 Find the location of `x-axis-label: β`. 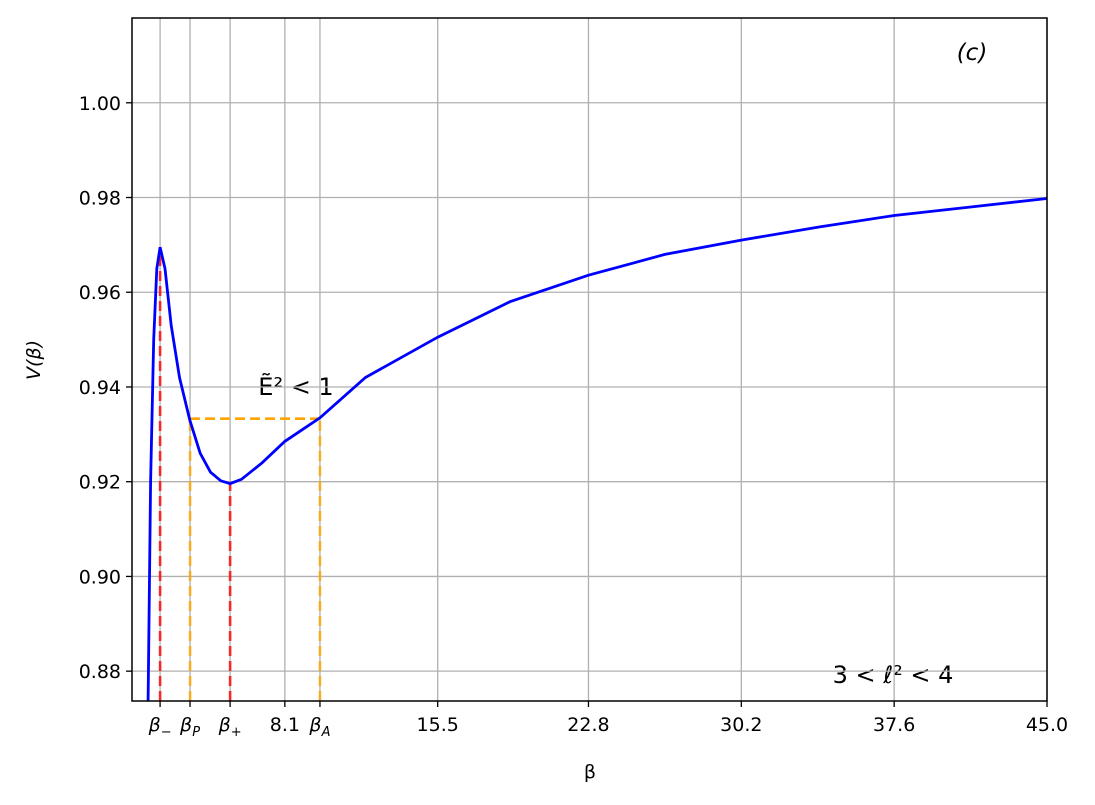

x-axis-label: β is located at coordinates (590, 772).